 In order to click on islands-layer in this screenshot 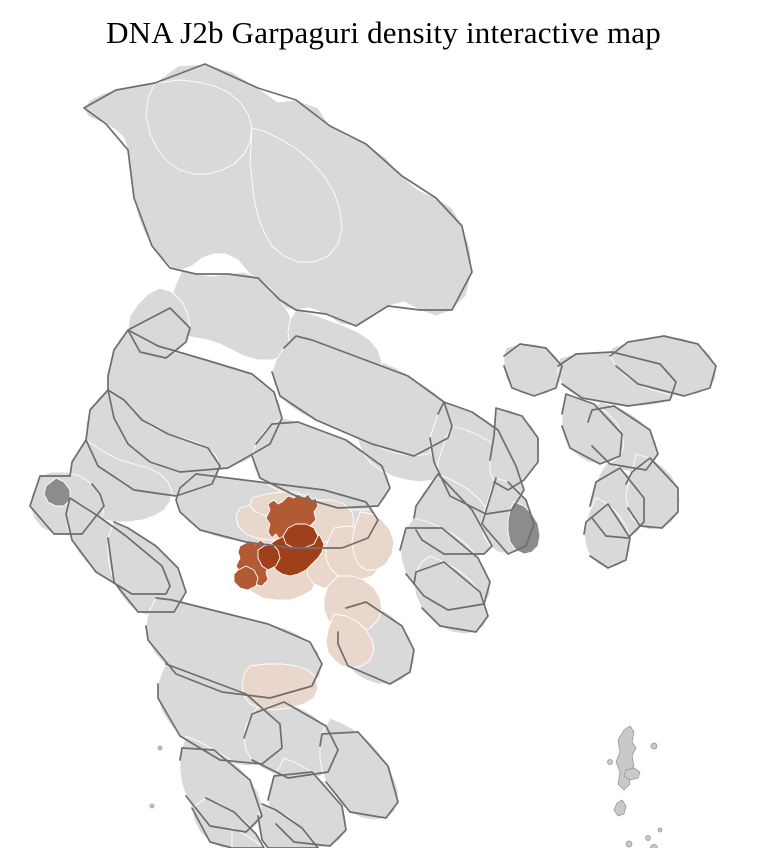, I will do `click(406, 786)`.